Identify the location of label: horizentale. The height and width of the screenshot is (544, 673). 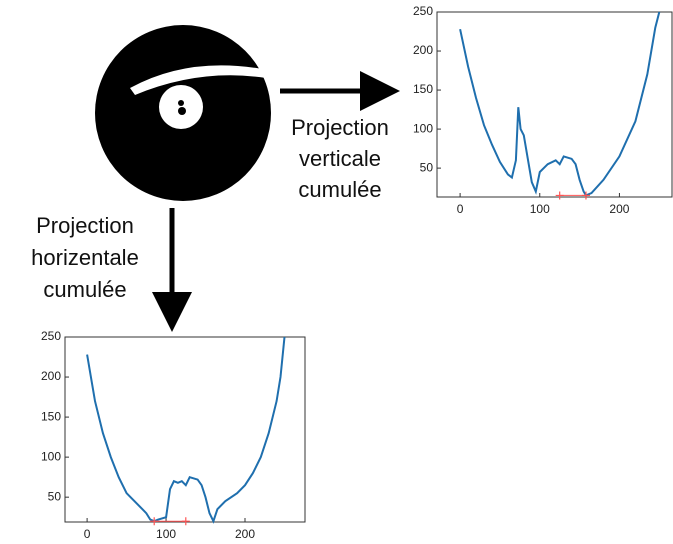
(85, 257).